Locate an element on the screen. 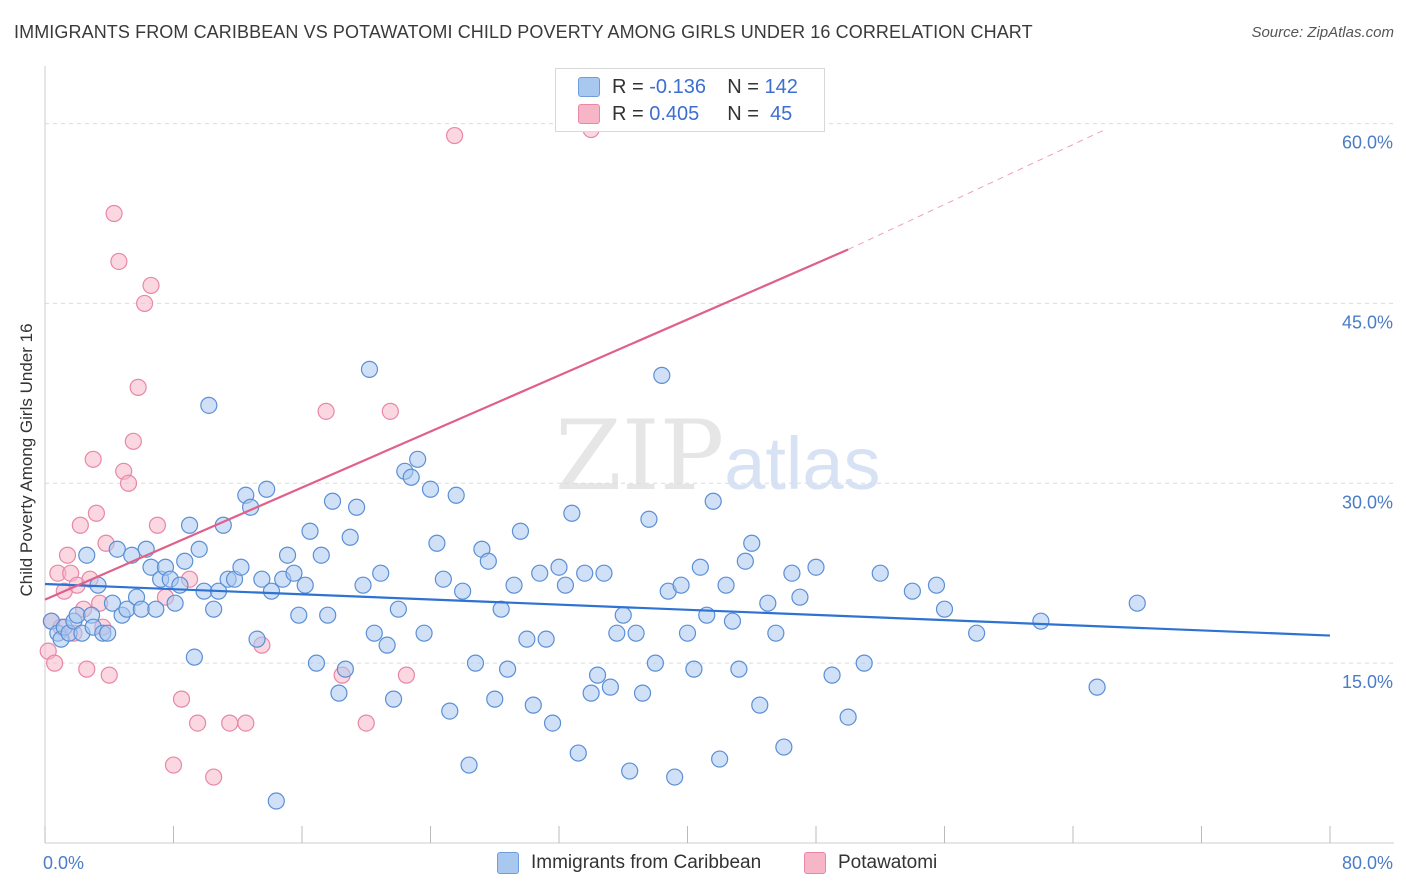 Image resolution: width=1406 pixels, height=892 pixels. legend-swatch-blue is located at coordinates (589, 87).